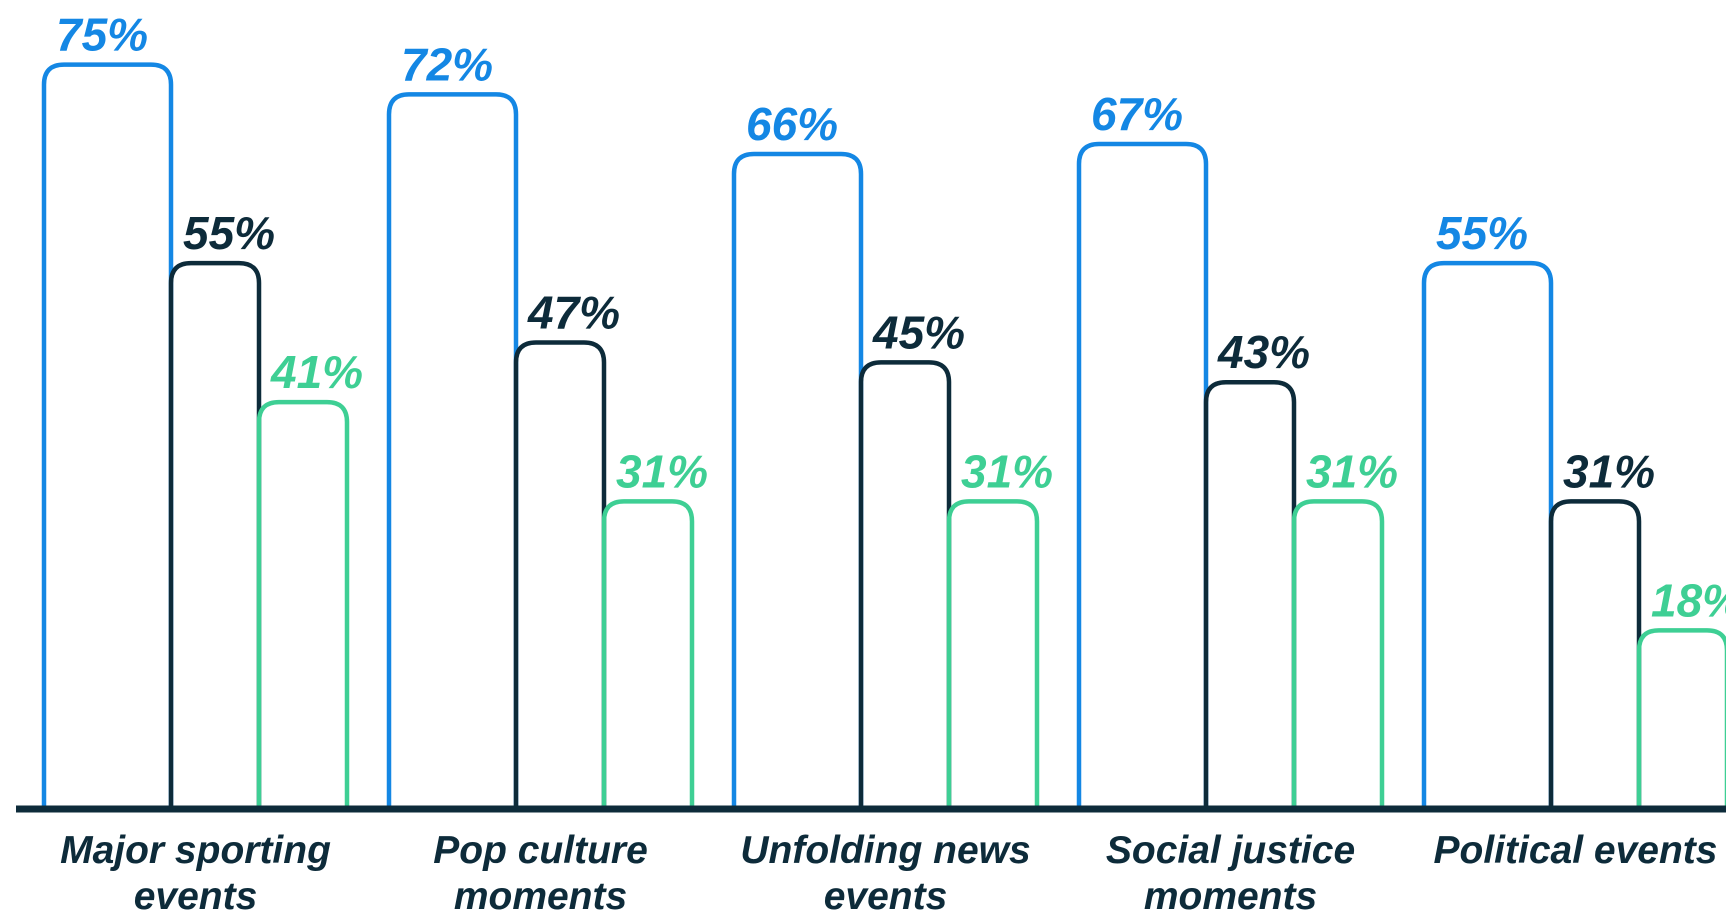 This screenshot has width=1726, height=922. What do you see at coordinates (1575, 850) in the screenshot?
I see `category-label: Political events` at bounding box center [1575, 850].